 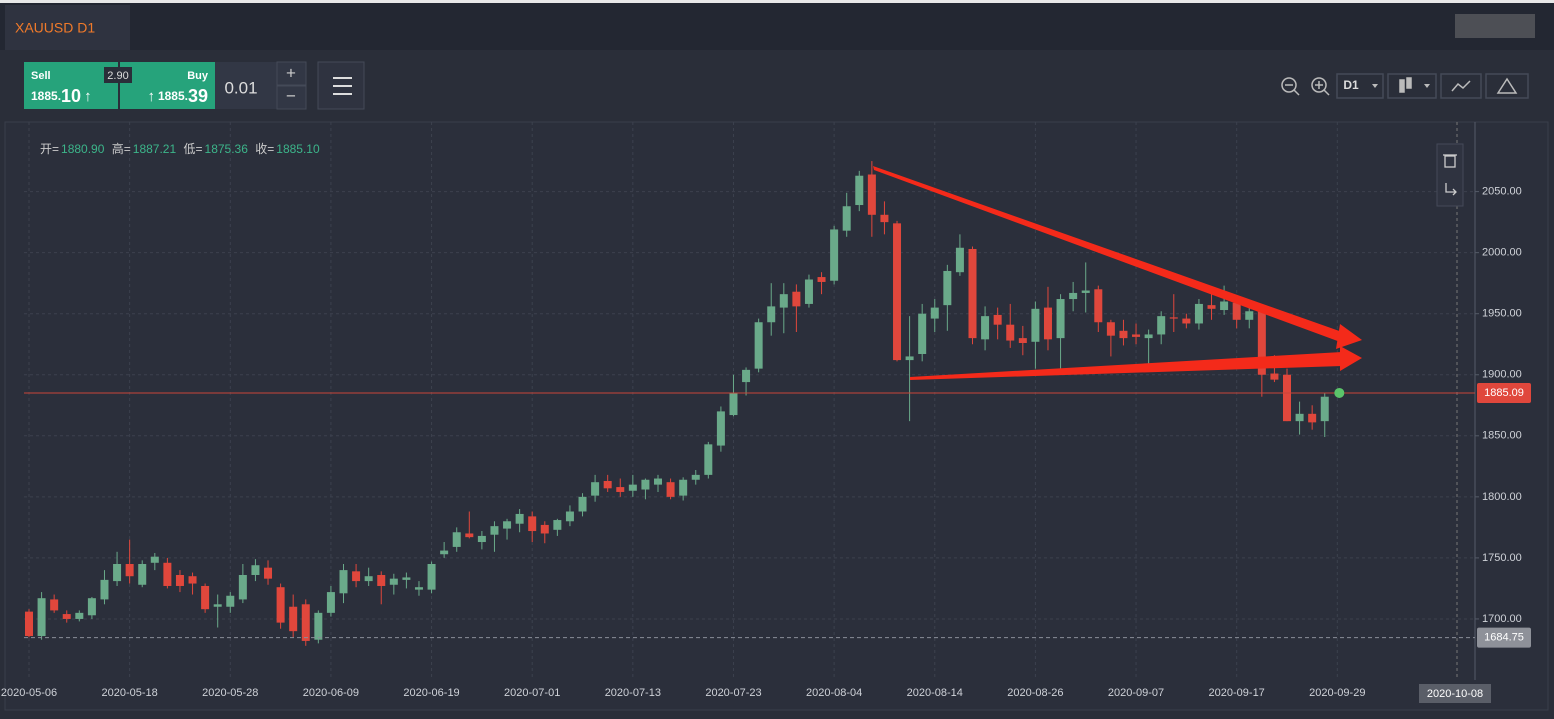 I want to click on buy-price: ↑ 1885.39, so click(x=177, y=96).